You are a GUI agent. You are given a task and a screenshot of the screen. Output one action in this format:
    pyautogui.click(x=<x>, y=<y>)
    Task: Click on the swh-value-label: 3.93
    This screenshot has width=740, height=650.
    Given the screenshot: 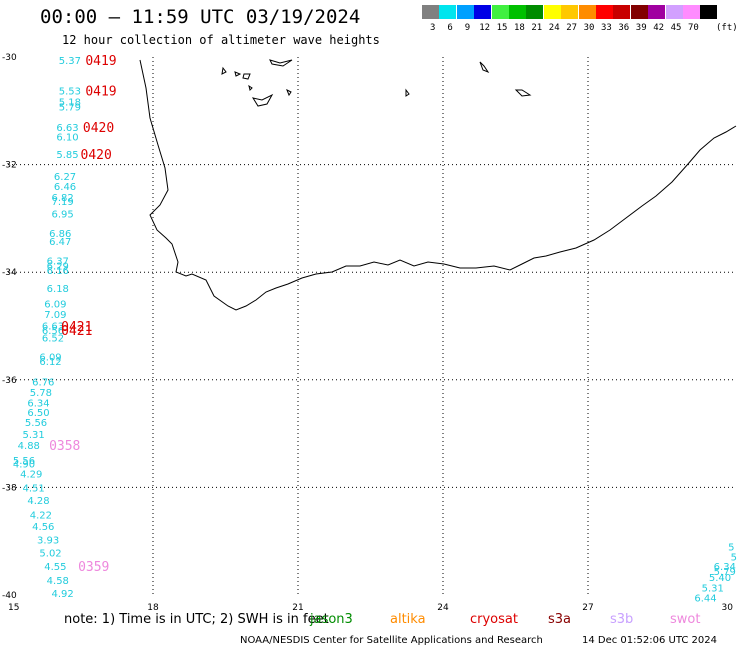 What is the action you would take?
    pyautogui.click(x=48, y=541)
    